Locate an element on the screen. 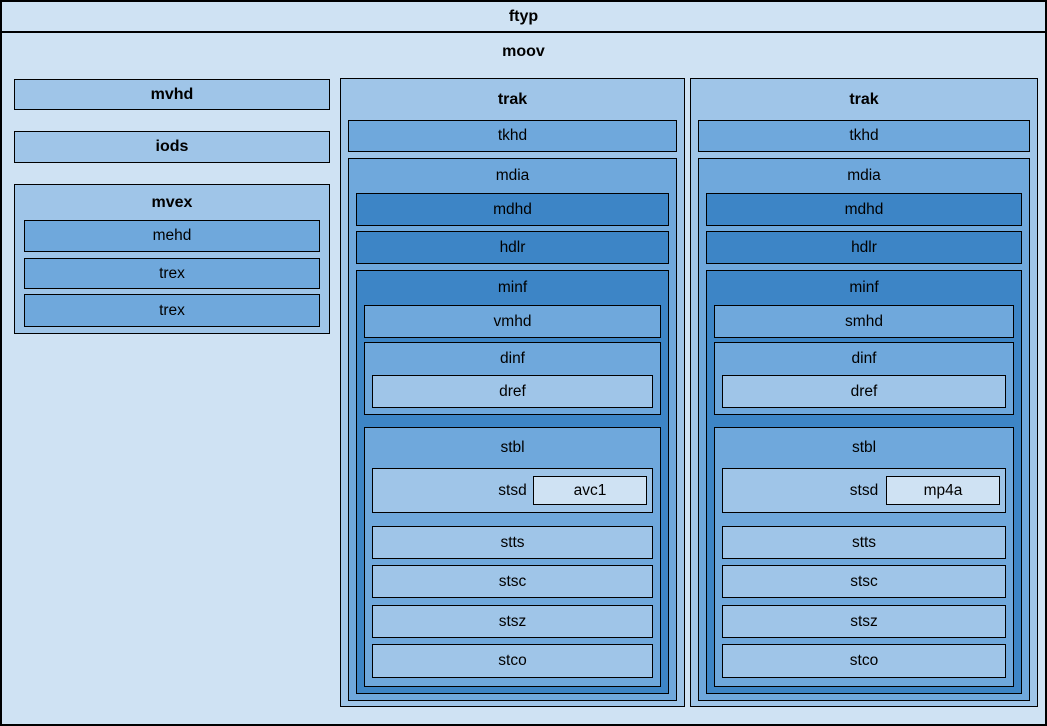 The image size is (1047, 726). box-hdlr-1: hdlr is located at coordinates (512, 247).